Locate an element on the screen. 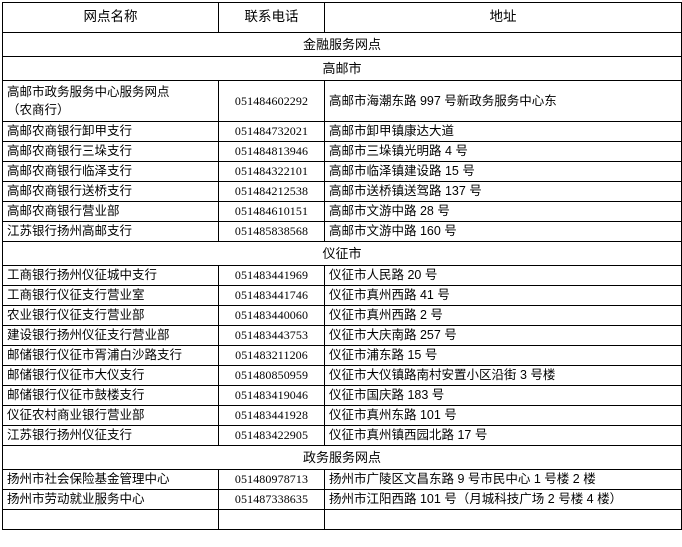 This screenshot has width=682, height=547. cell-phone: 051483419046 is located at coordinates (271, 395).